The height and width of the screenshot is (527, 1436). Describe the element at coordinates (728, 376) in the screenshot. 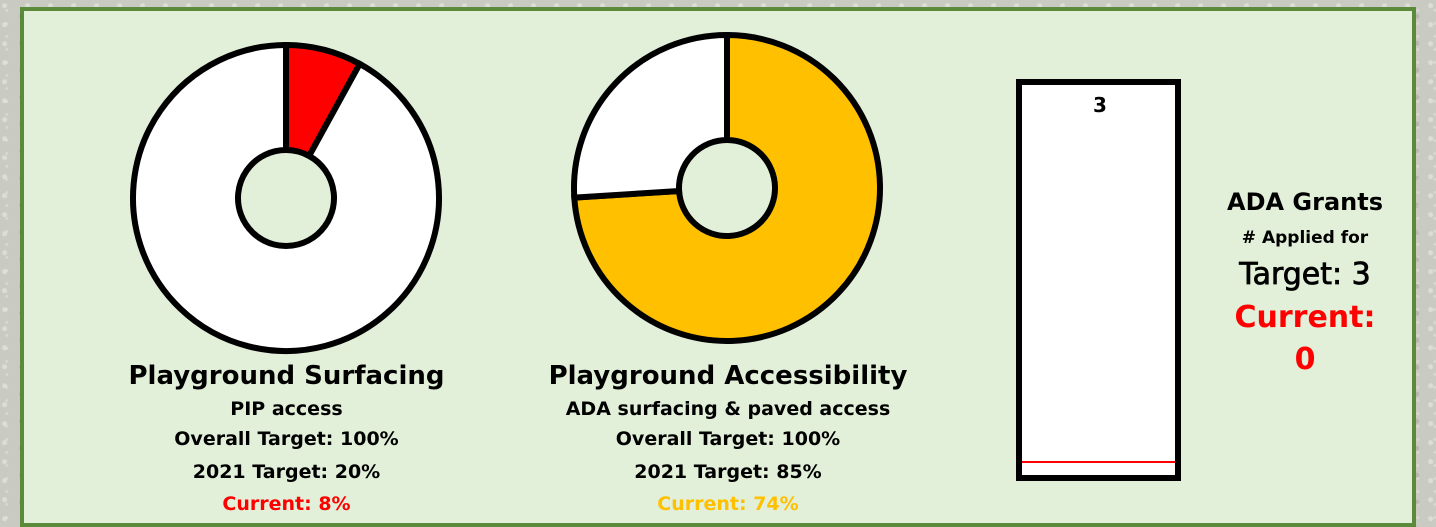

I see `accessibility-title: Playground Accessibility` at that location.